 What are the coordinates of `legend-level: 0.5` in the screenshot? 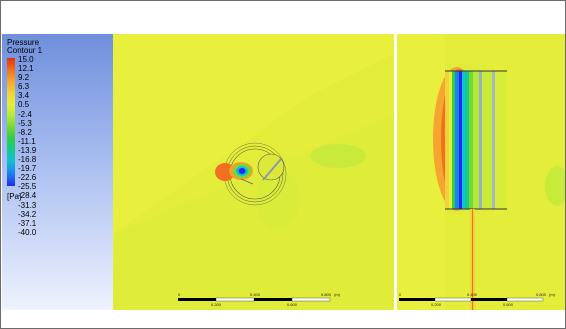 It's located at (24, 105).